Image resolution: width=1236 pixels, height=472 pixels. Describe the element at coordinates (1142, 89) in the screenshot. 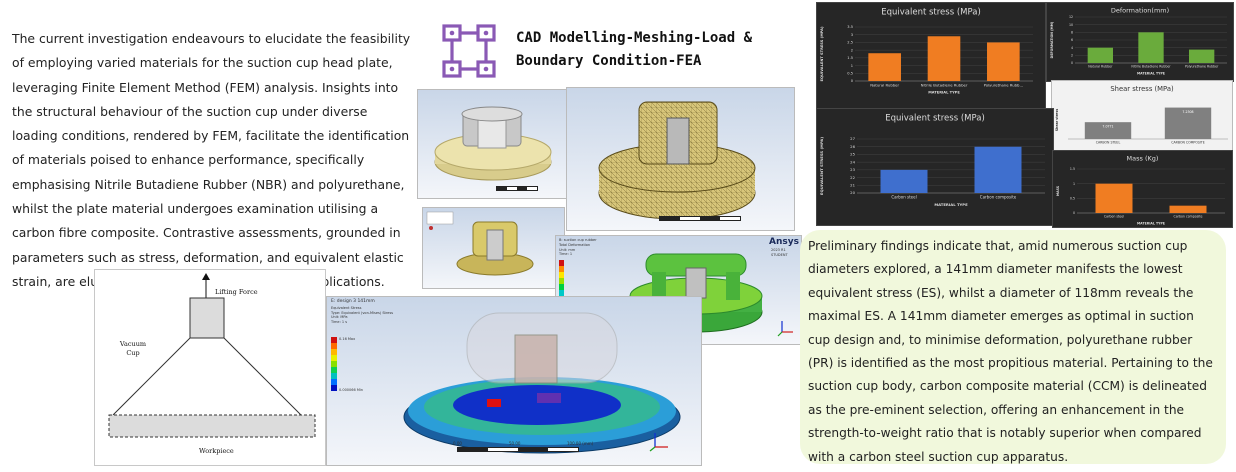

I see `chart-title: Shear stress (MPa)` at that location.